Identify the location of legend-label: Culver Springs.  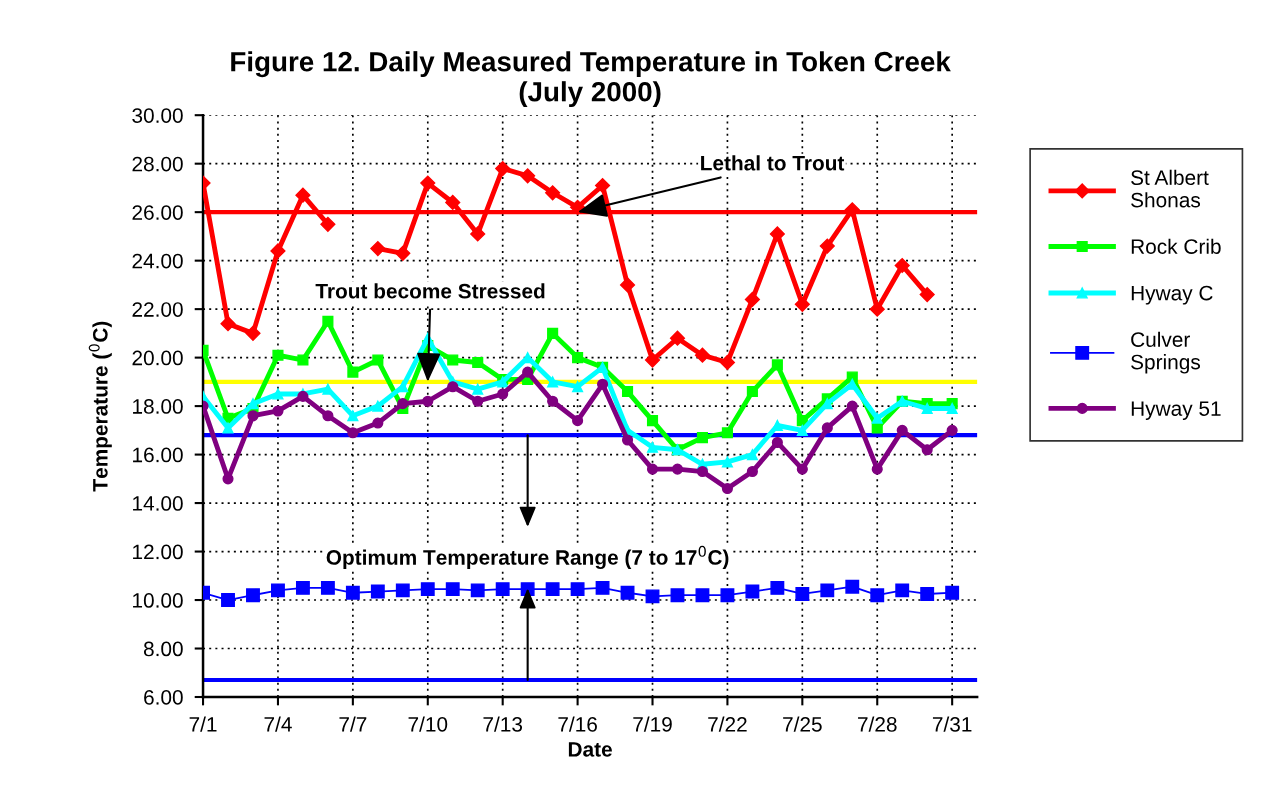
(1166, 352).